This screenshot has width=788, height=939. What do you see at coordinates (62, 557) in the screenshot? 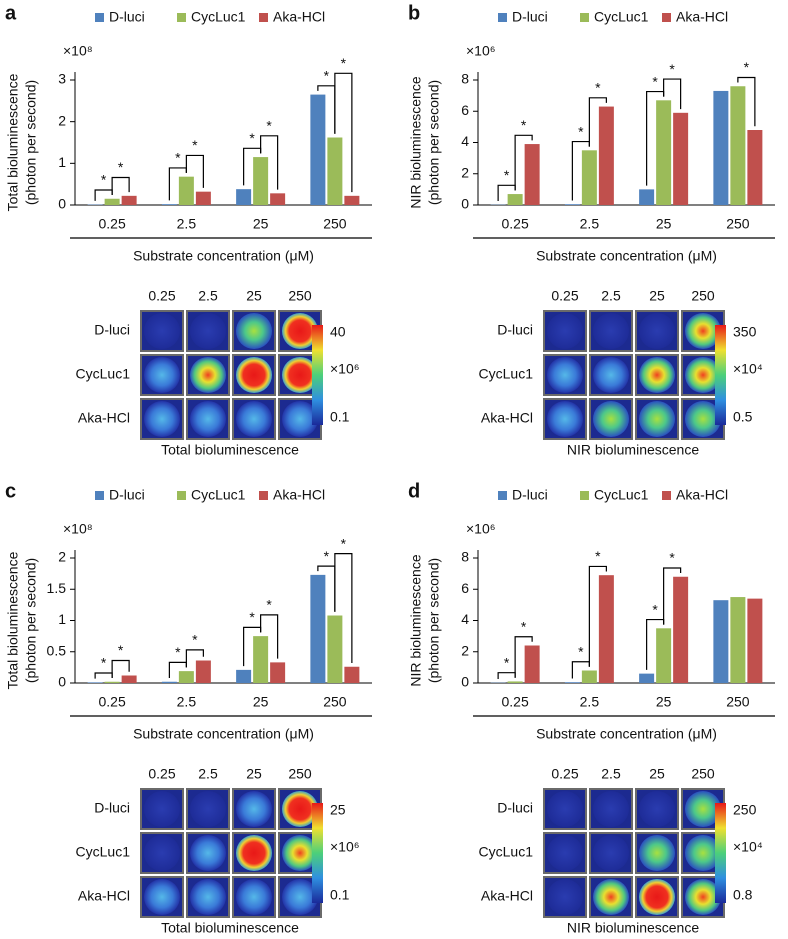
I see `y-tick-label: 2` at bounding box center [62, 557].